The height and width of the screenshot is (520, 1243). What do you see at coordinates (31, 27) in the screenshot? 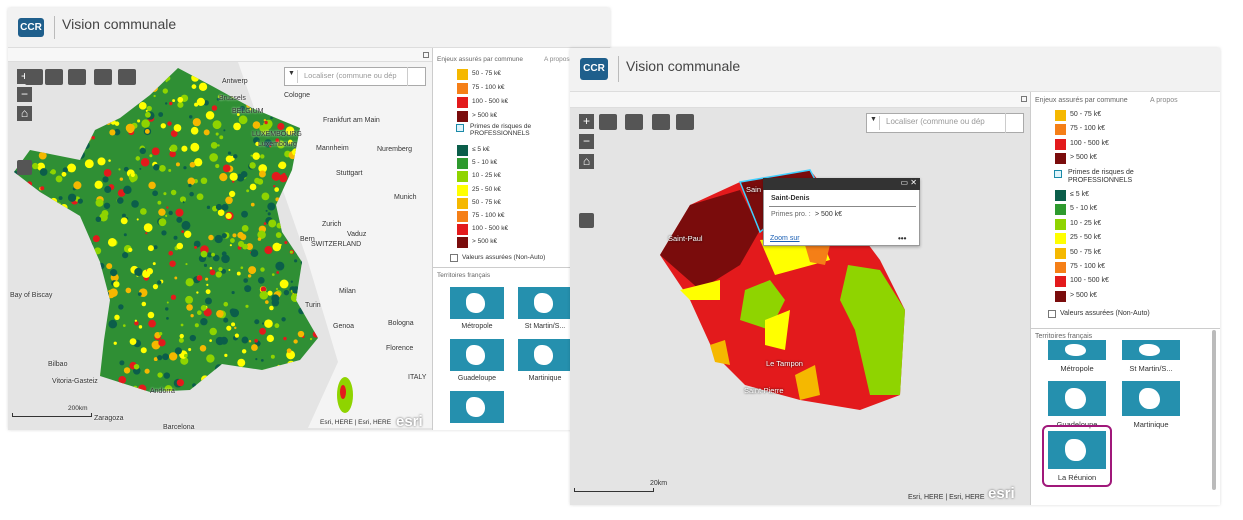
I see `logo: CCR` at bounding box center [31, 27].